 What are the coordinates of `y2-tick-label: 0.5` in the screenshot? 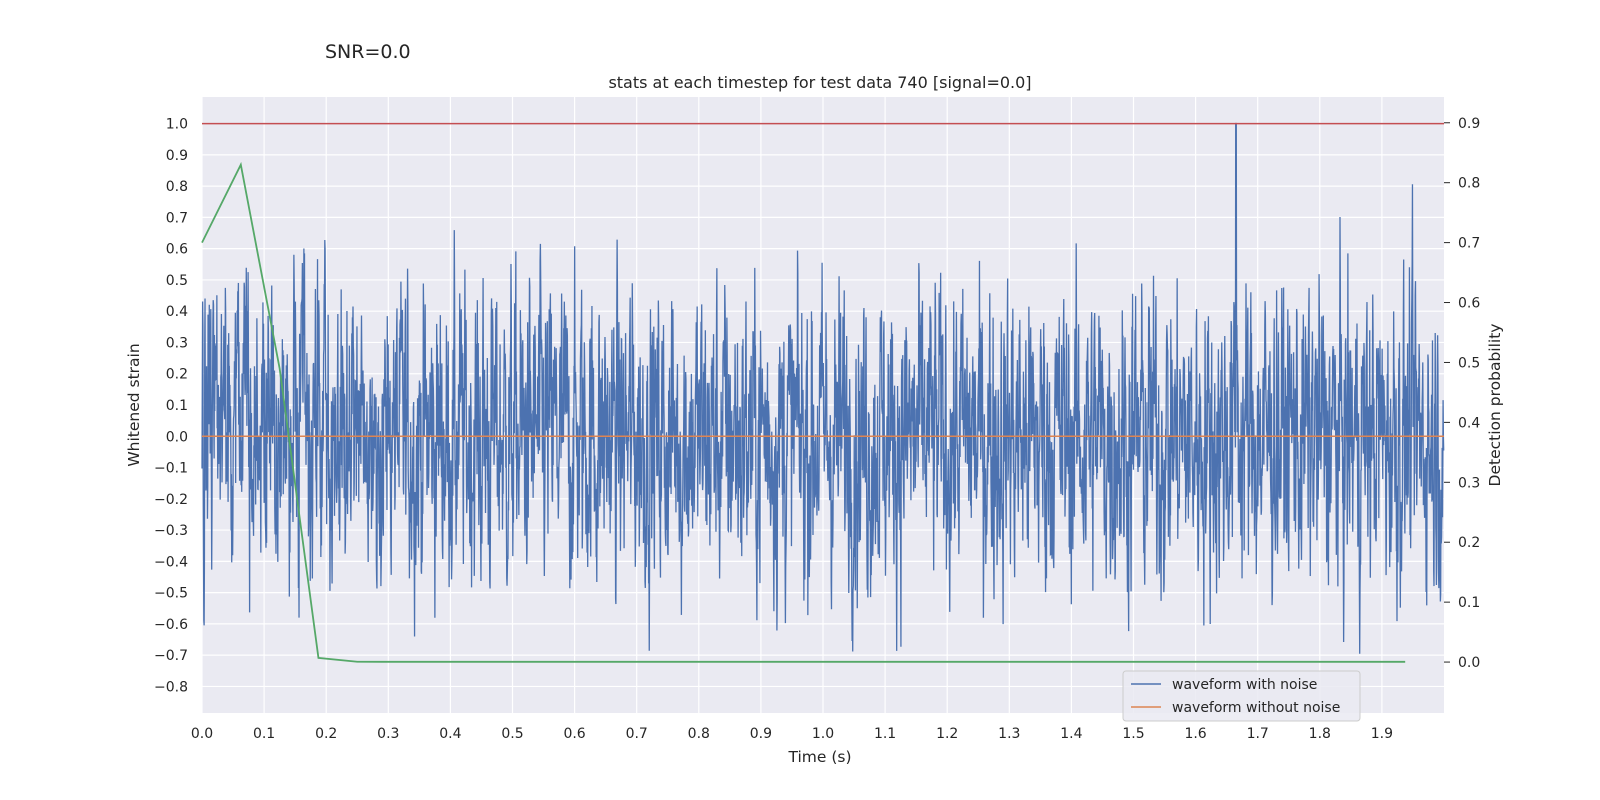 It's located at (1469, 363).